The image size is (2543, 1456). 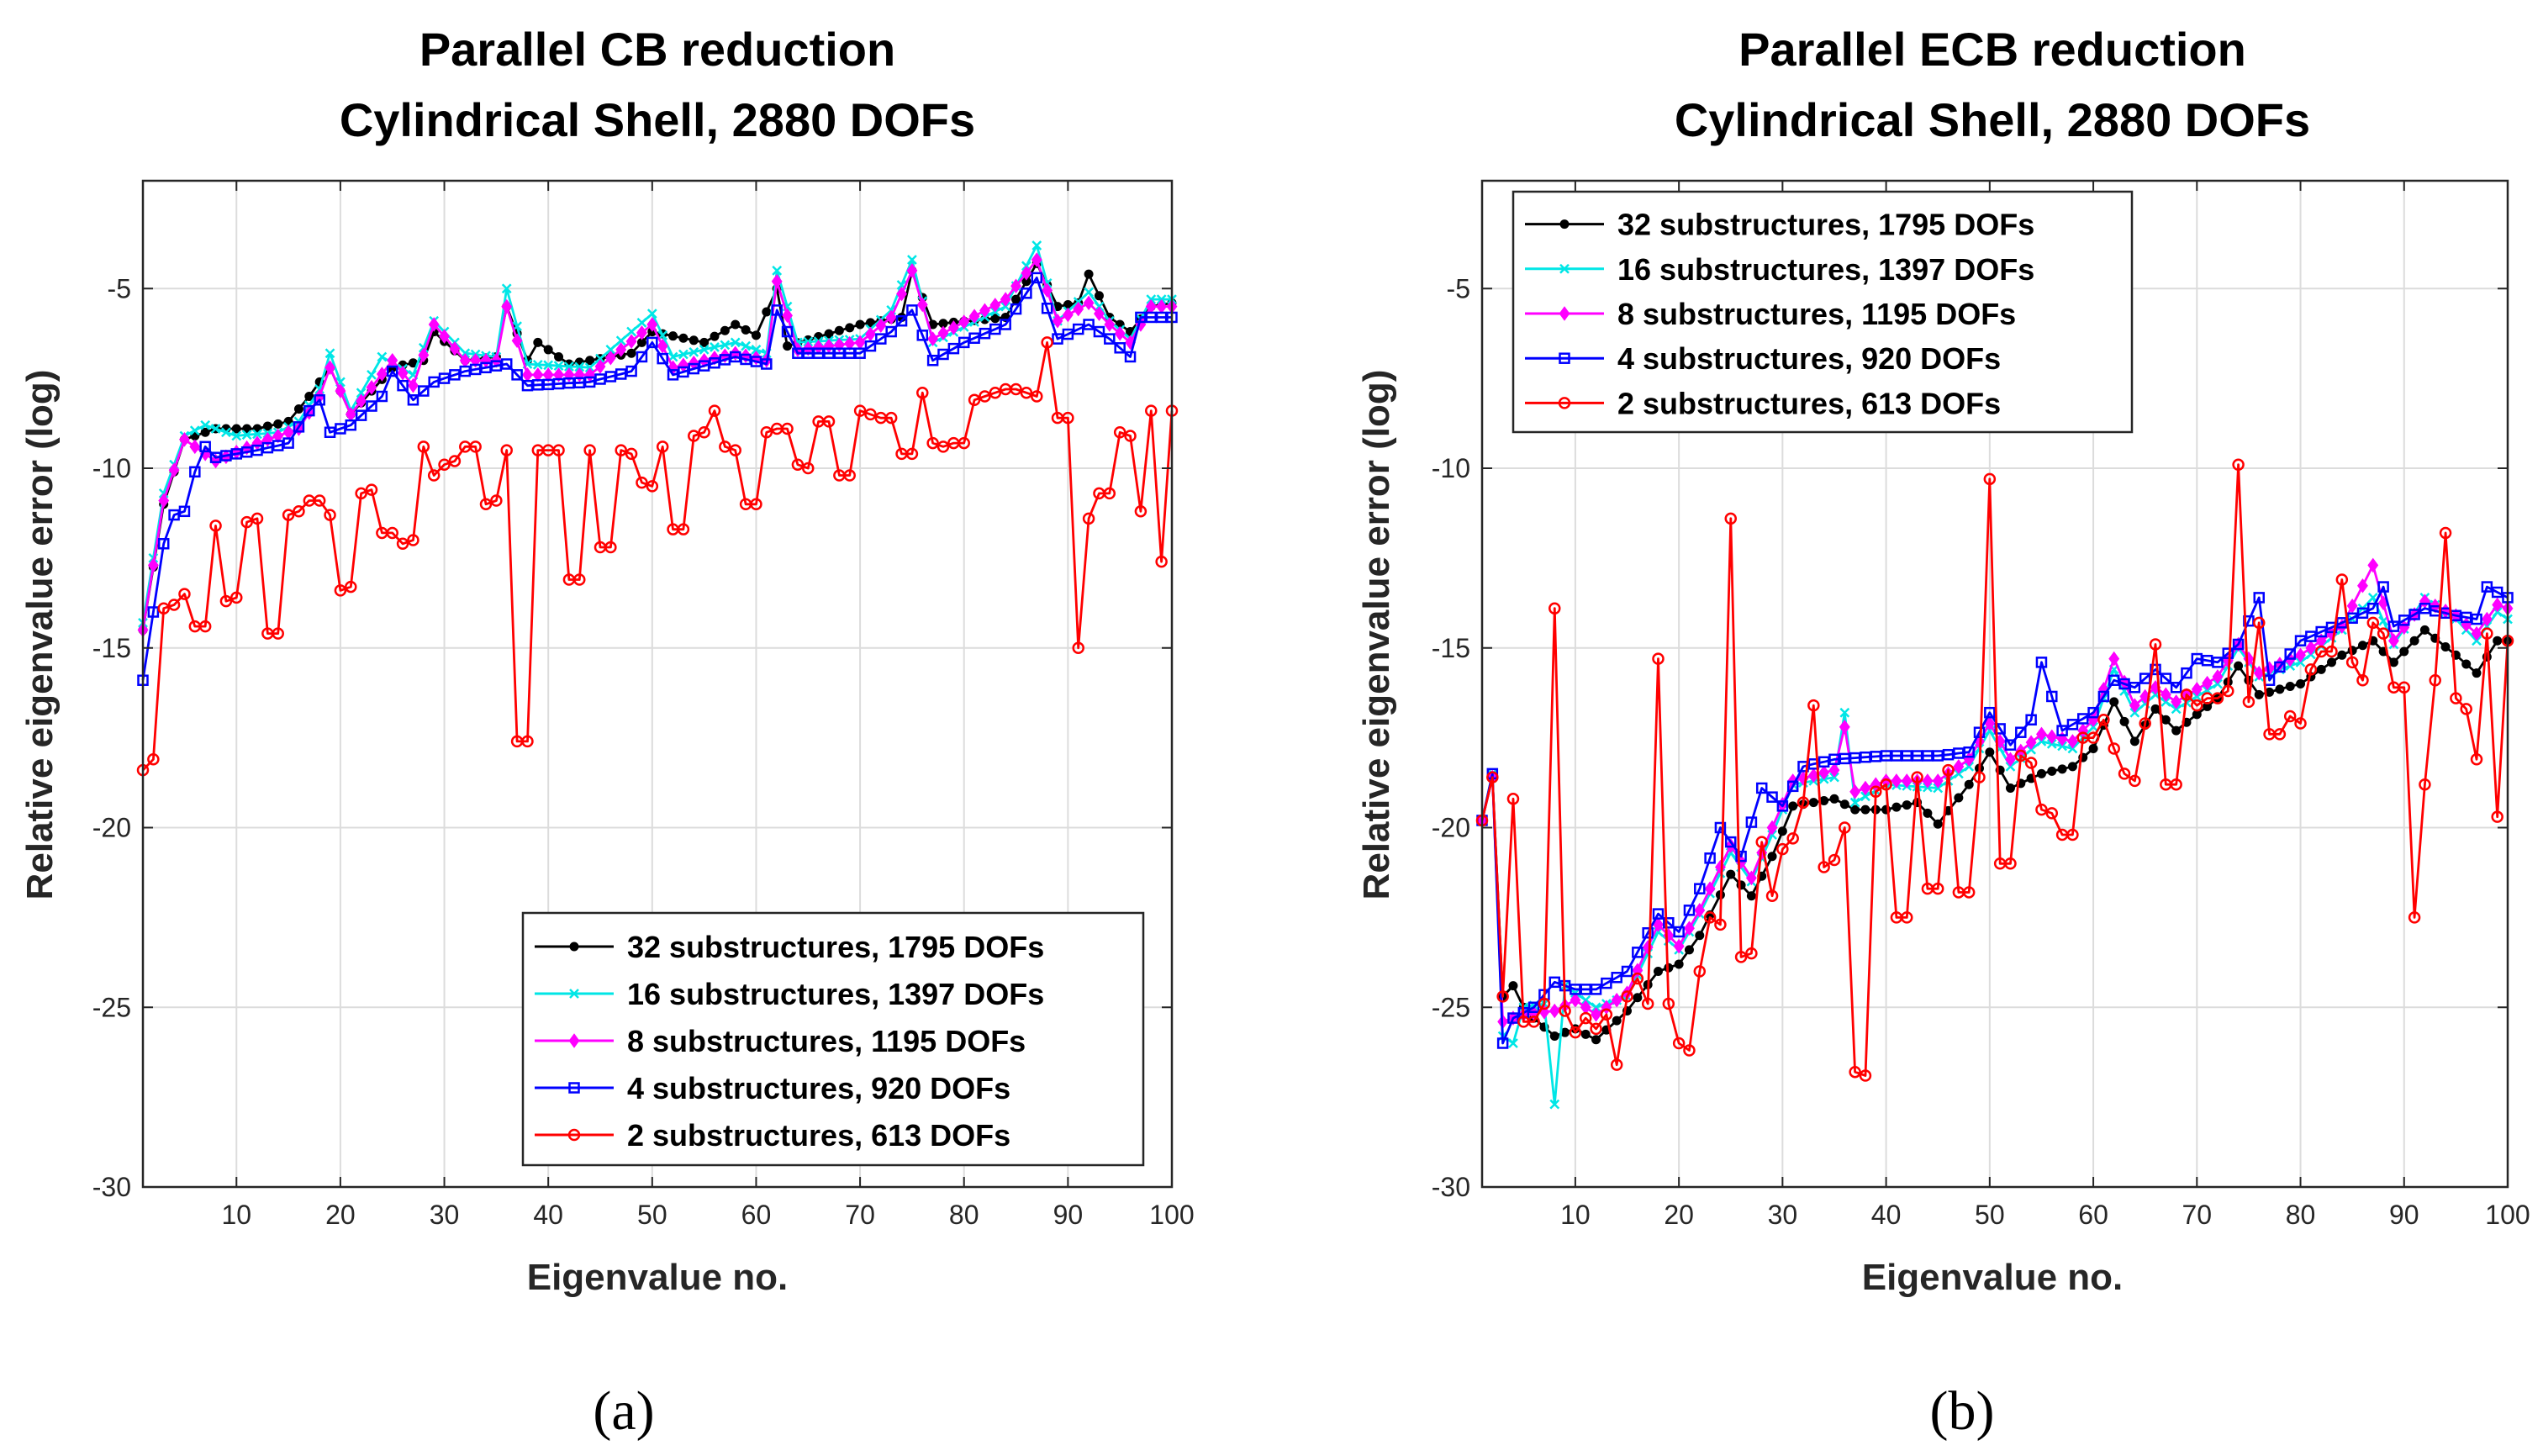 What do you see at coordinates (1994, 851) in the screenshot?
I see `series-line` at bounding box center [1994, 851].